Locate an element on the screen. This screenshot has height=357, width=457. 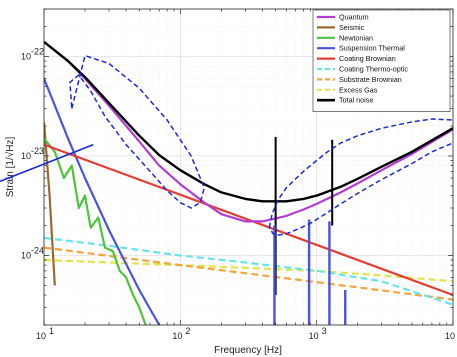
y-axis-label: Strain [1/√Hz] is located at coordinates (10, 167).